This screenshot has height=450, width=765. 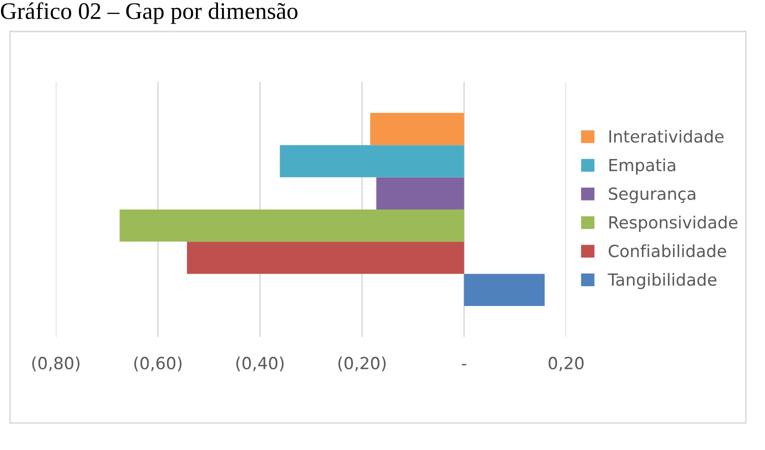 What do you see at coordinates (566, 364) in the screenshot?
I see `x-tick-label: 0,20` at bounding box center [566, 364].